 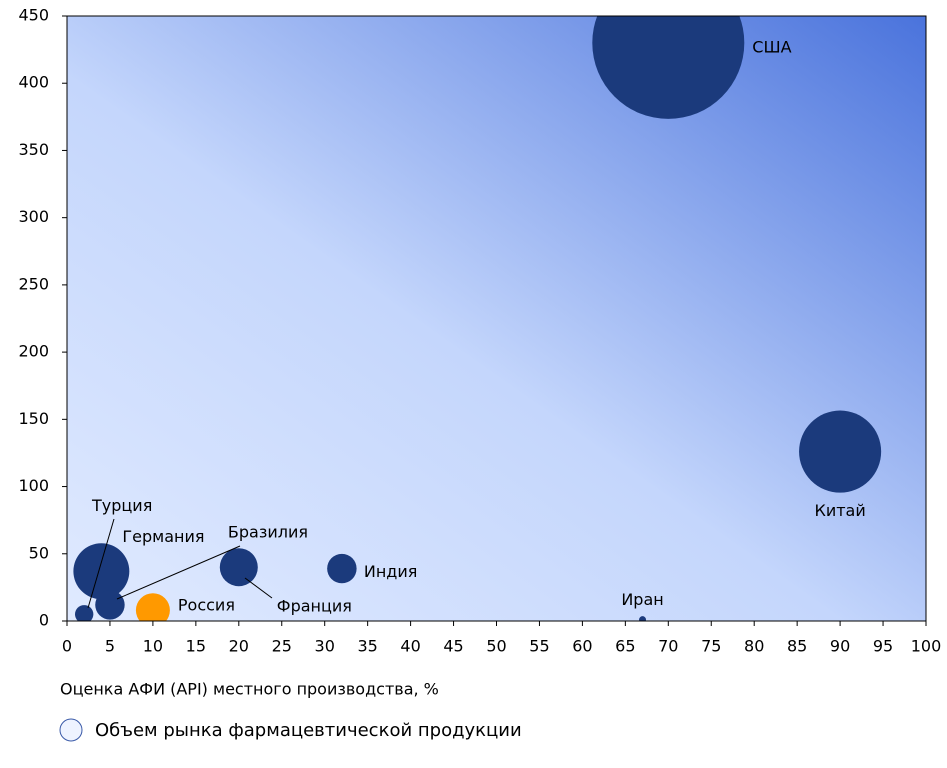 What do you see at coordinates (71, 730) in the screenshot?
I see `legend-icon` at bounding box center [71, 730].